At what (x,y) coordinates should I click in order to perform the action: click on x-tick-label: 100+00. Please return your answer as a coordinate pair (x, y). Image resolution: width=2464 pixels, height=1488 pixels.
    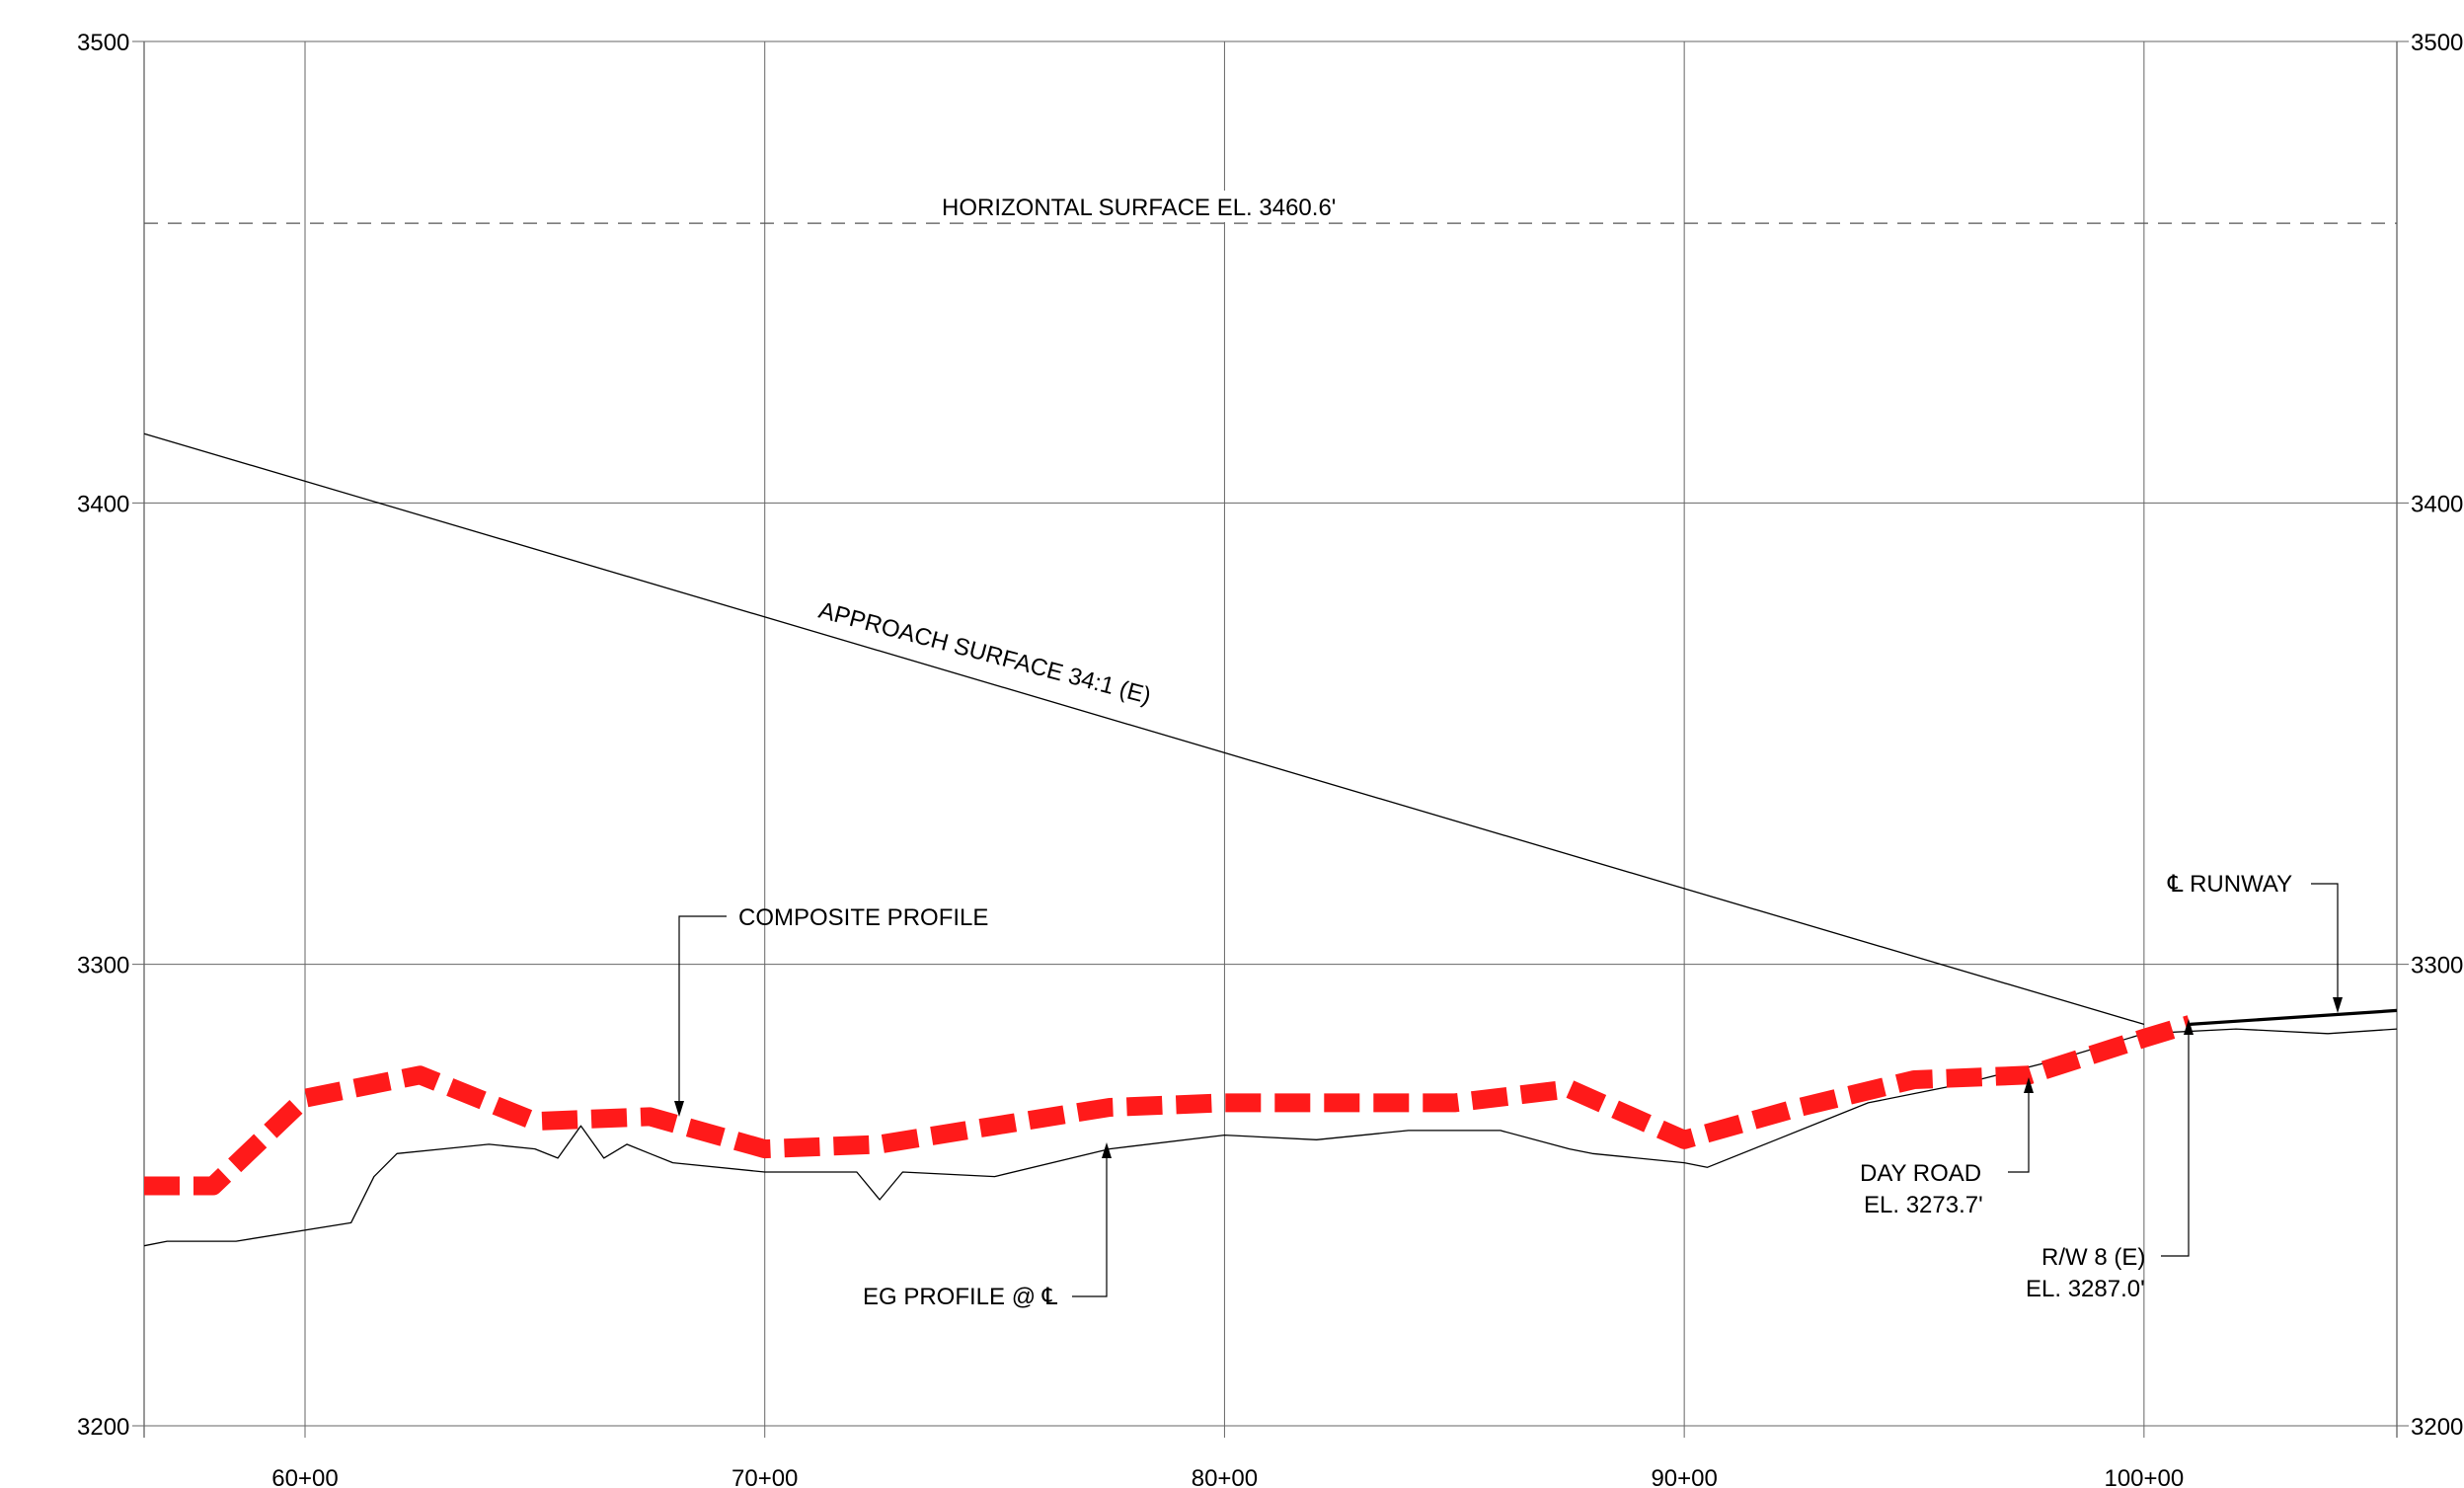
    Looking at the image, I should click on (2144, 1476).